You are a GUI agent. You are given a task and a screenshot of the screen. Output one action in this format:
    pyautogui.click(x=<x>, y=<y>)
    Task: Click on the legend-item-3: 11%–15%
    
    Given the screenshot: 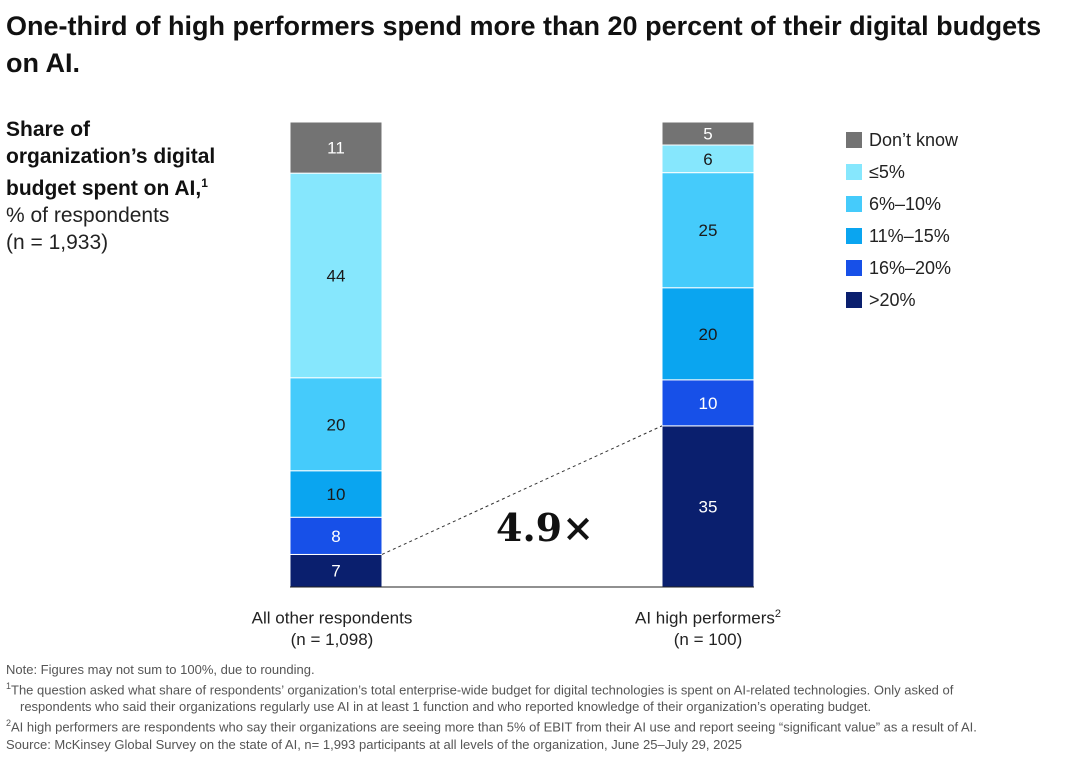 What is the action you would take?
    pyautogui.click(x=902, y=236)
    